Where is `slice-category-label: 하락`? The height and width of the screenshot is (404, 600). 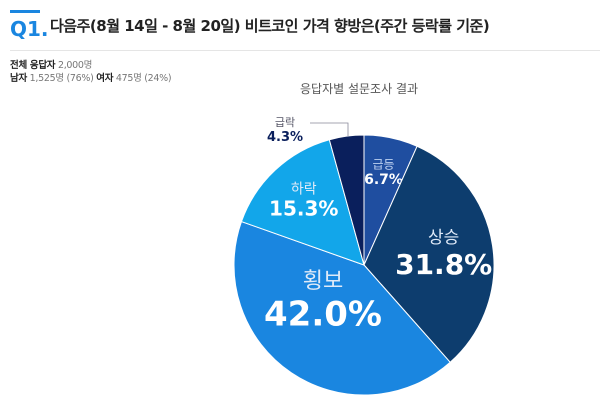
slice-category-label: 하락 is located at coordinates (304, 189).